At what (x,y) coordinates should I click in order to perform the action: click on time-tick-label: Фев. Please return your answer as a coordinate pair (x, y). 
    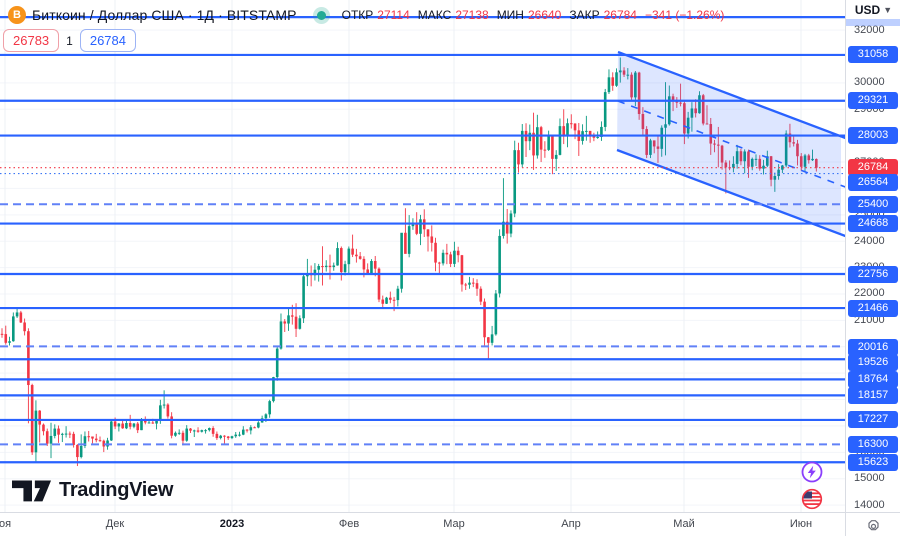
    Looking at the image, I should click on (349, 524).